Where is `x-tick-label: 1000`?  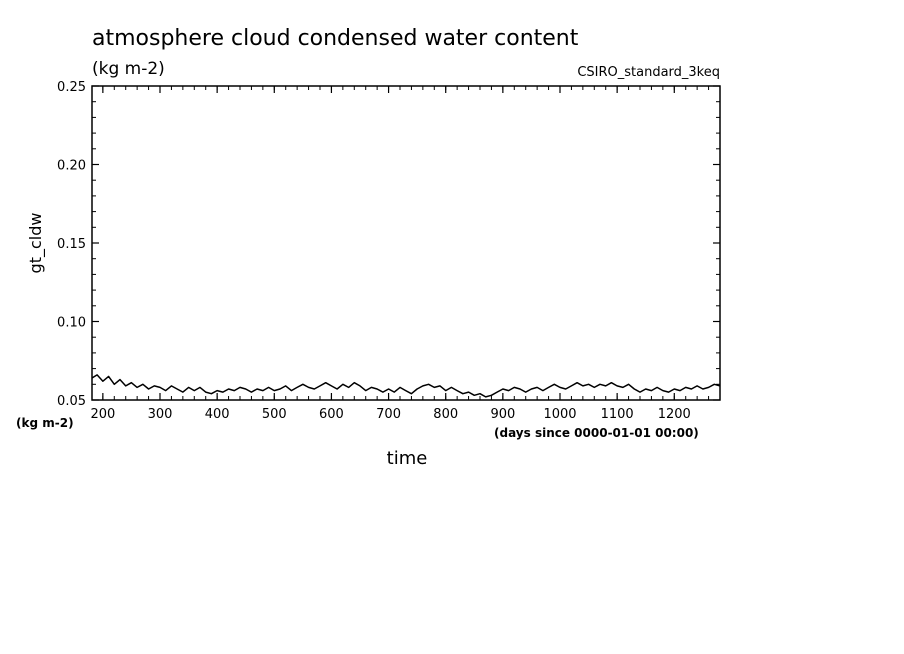
x-tick-label: 1000 is located at coordinates (559, 414).